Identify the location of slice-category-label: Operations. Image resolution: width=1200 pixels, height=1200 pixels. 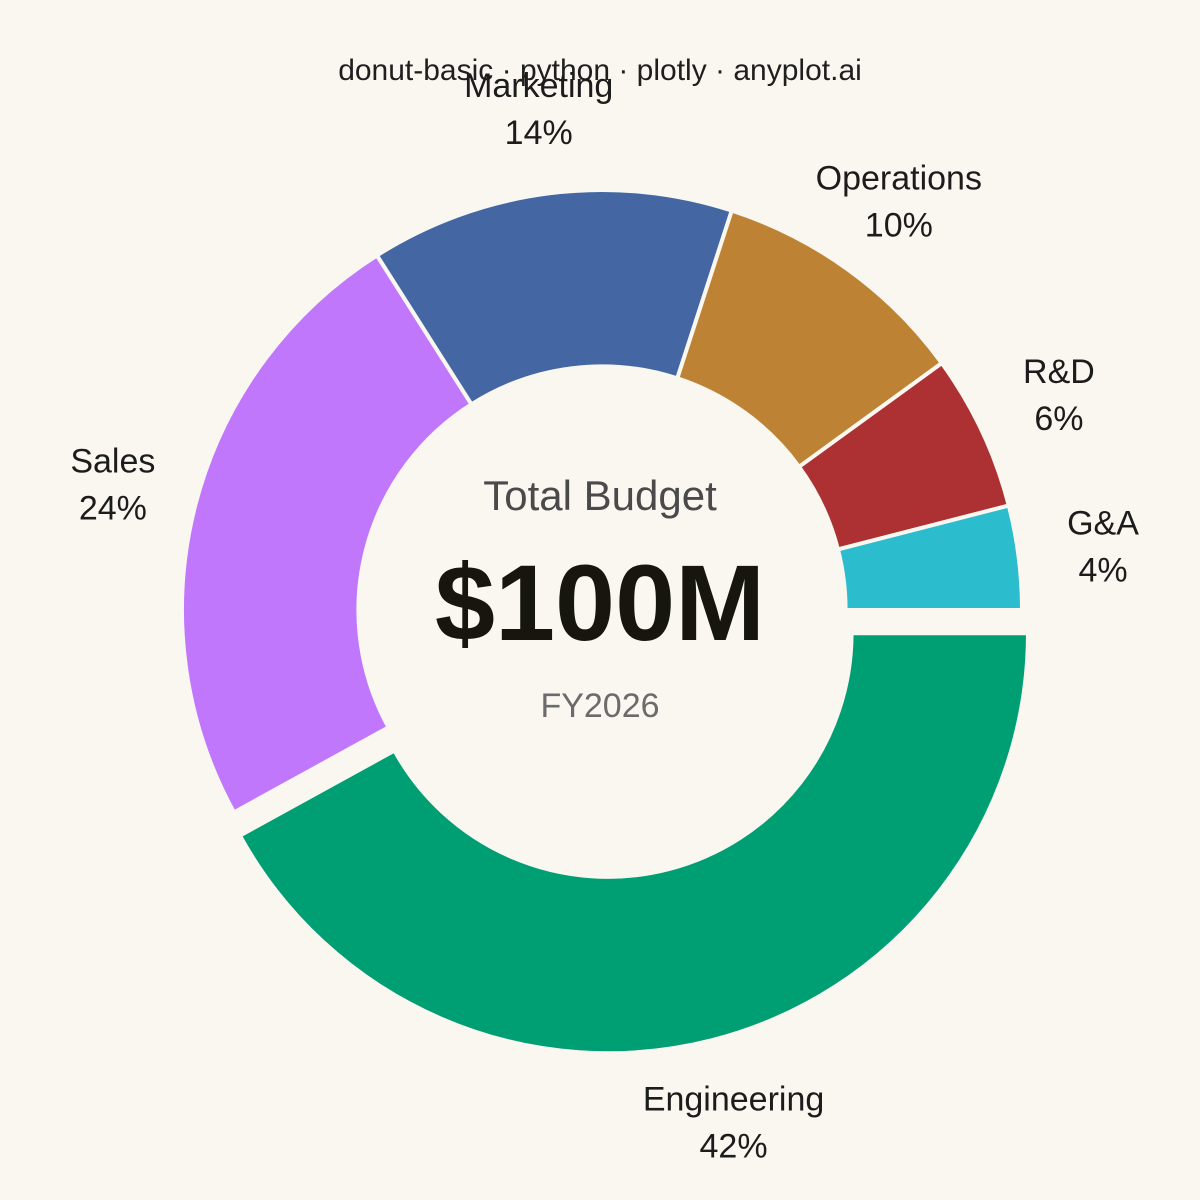
(899, 178).